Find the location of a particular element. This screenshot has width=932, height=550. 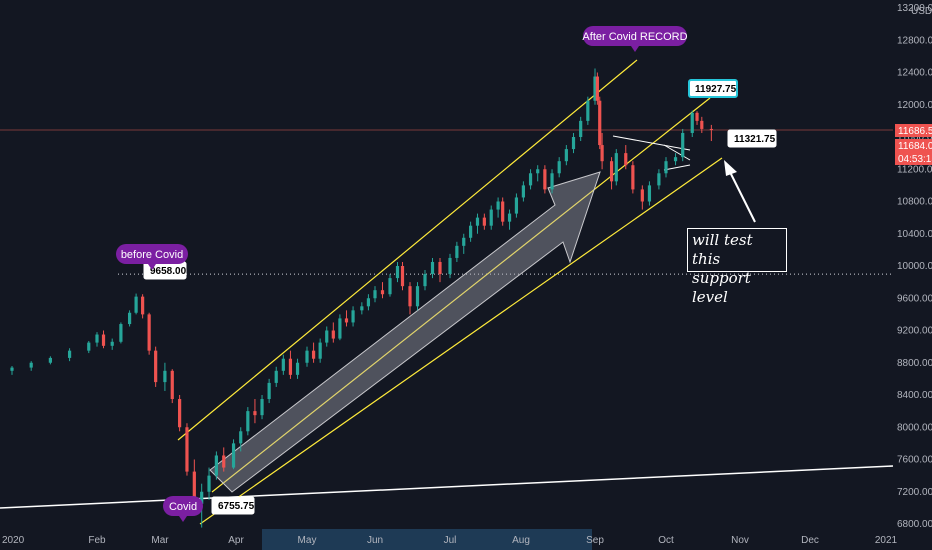

after-covid-bubble is located at coordinates (635, 36).